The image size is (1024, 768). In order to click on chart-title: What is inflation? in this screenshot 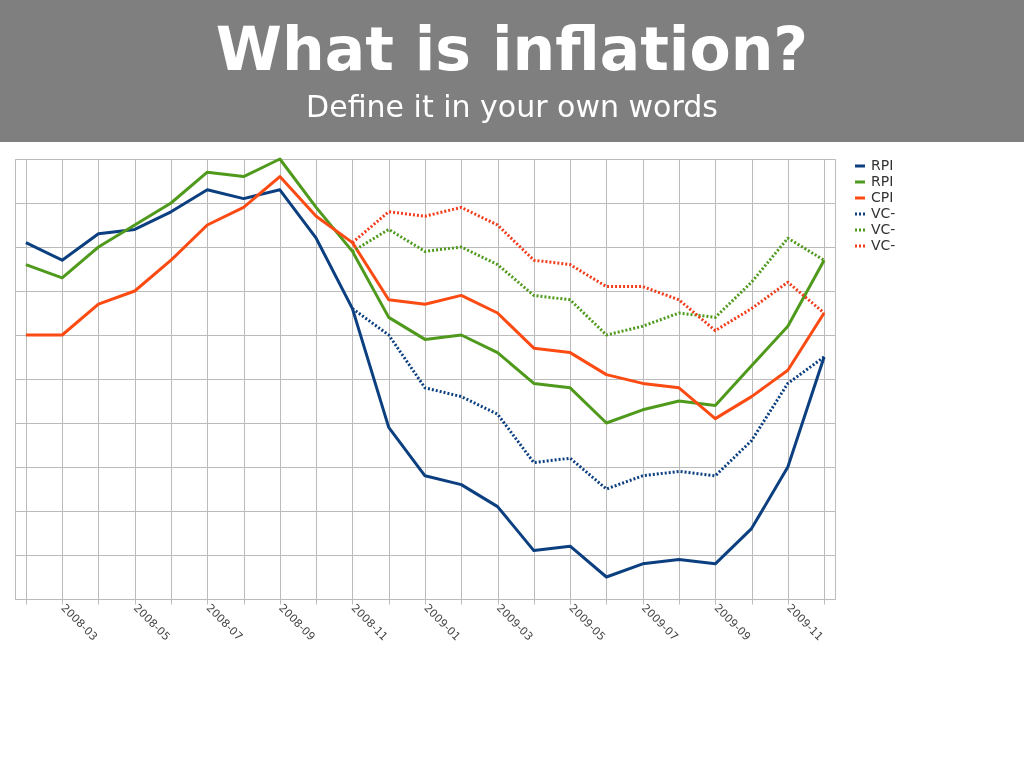, I will do `click(512, 49)`.